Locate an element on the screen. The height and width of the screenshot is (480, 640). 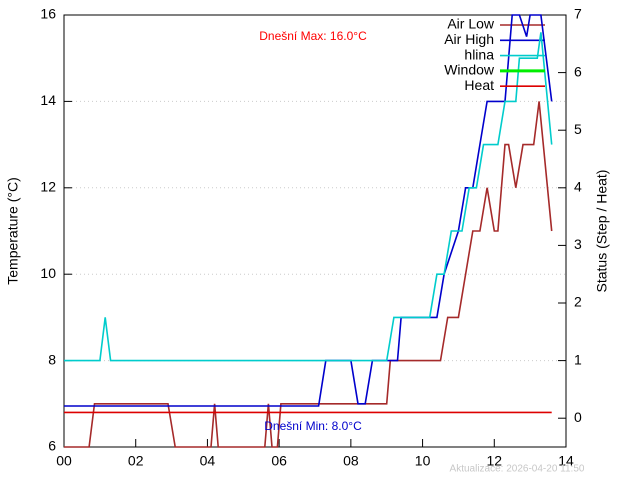
x-tick-label: 10 is located at coordinates (423, 461).